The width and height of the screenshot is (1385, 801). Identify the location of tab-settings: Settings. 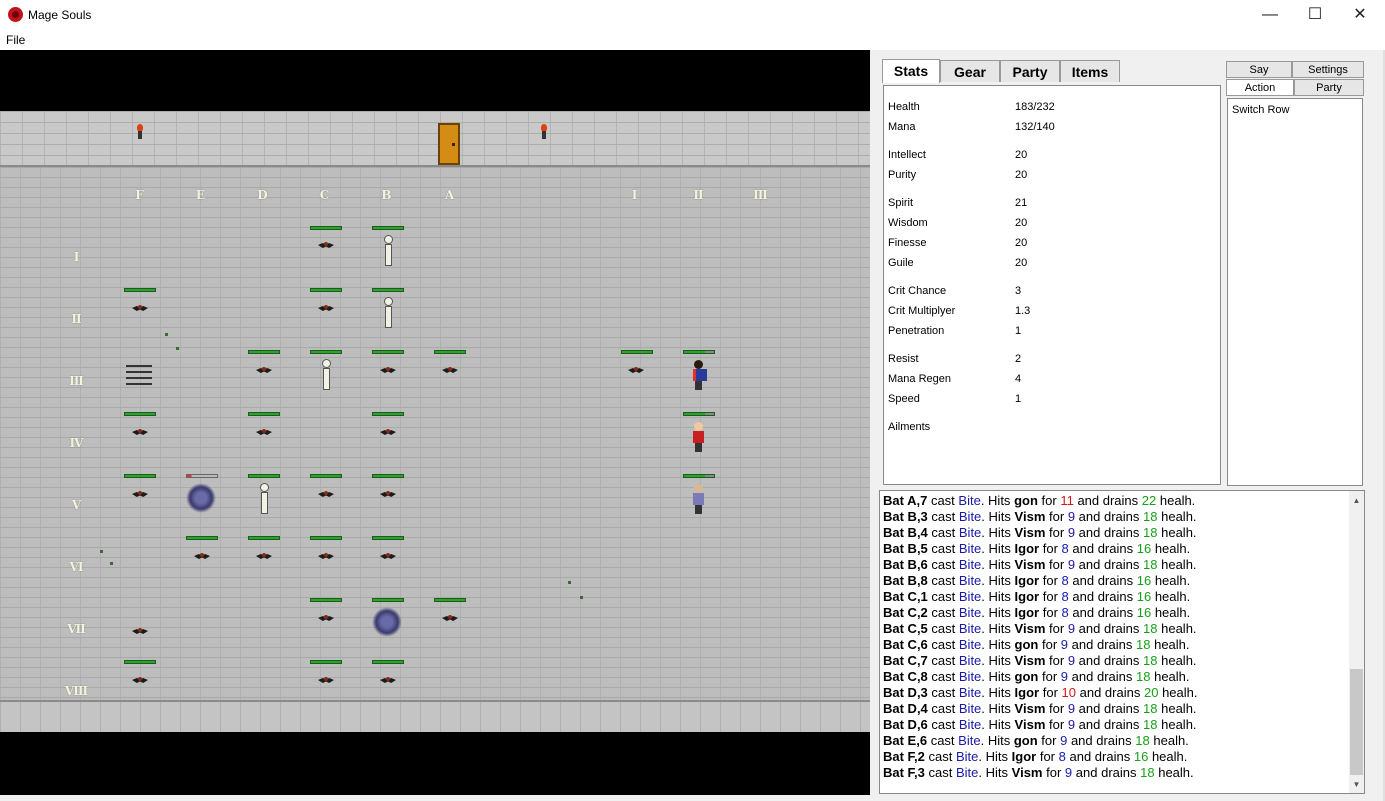
(1328, 69).